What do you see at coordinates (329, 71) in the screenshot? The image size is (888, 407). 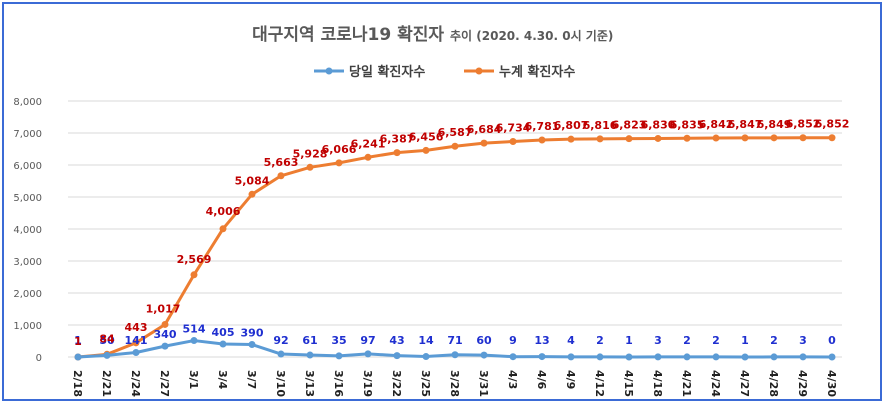 I see `legend-marker-daily` at bounding box center [329, 71].